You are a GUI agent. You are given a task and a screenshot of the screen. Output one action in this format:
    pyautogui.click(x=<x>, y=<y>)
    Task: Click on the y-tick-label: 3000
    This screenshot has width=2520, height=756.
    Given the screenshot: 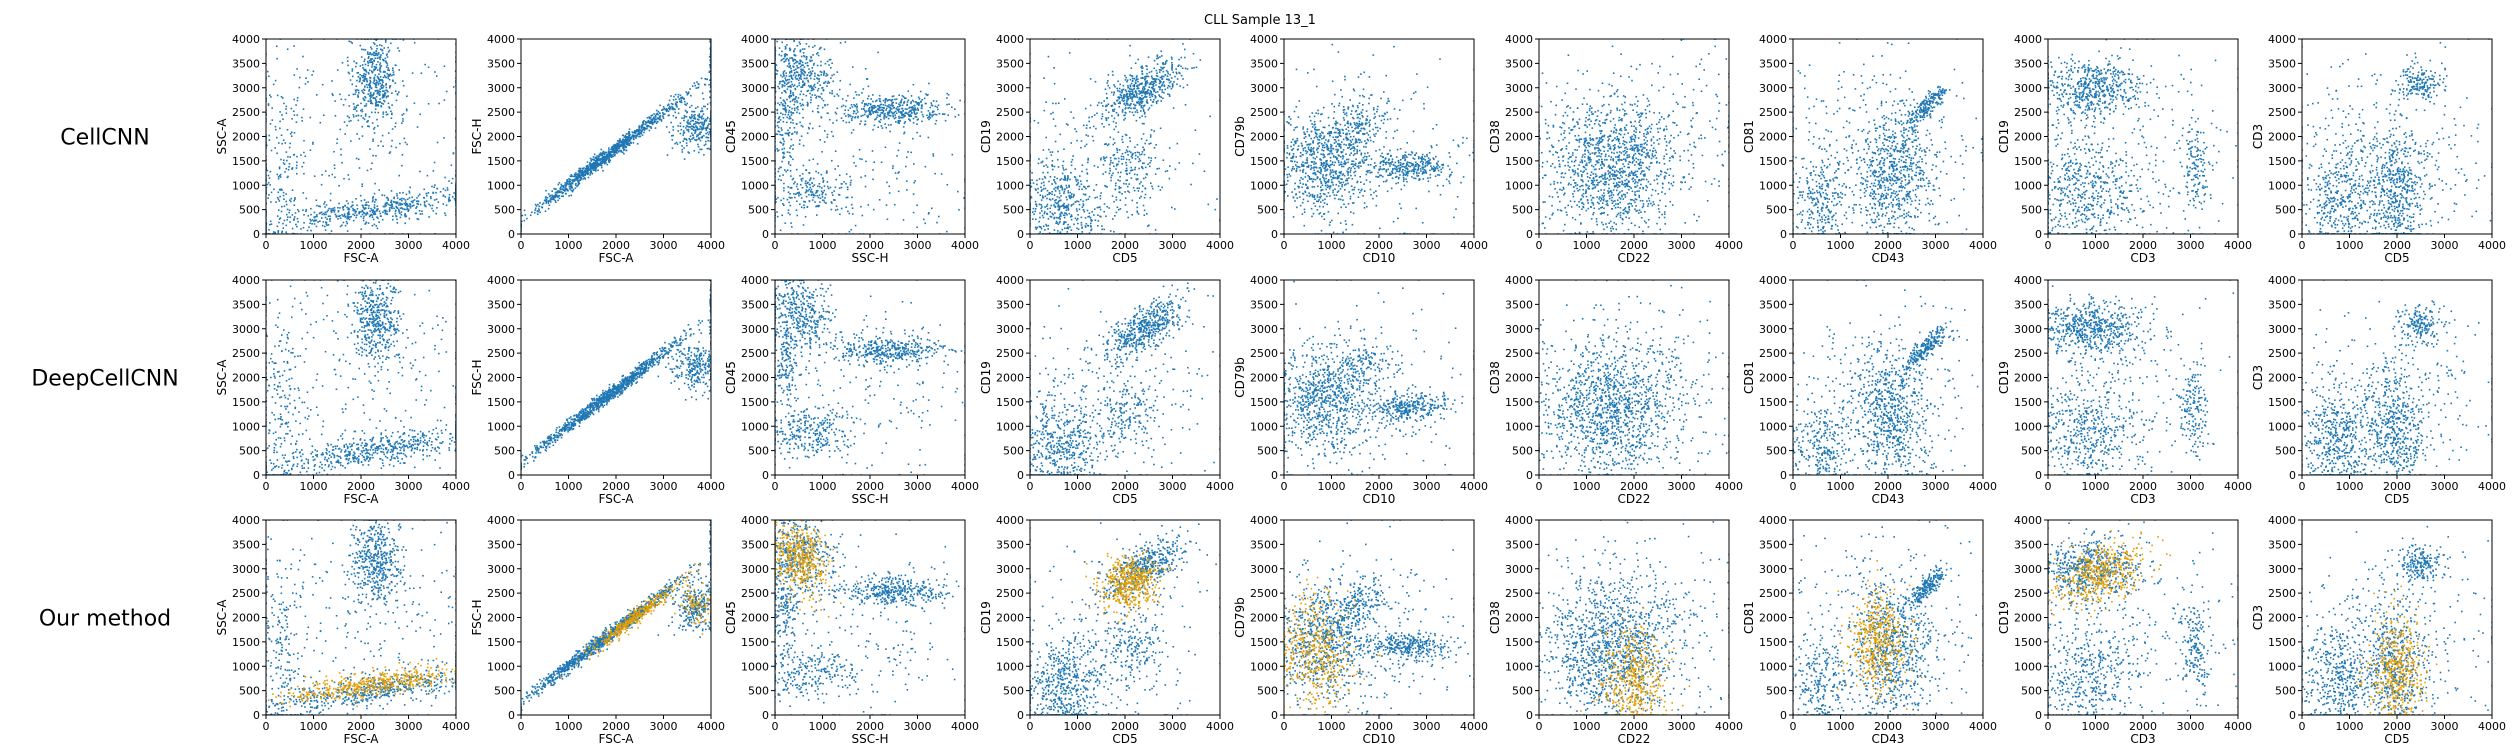 What is the action you would take?
    pyautogui.click(x=501, y=88)
    